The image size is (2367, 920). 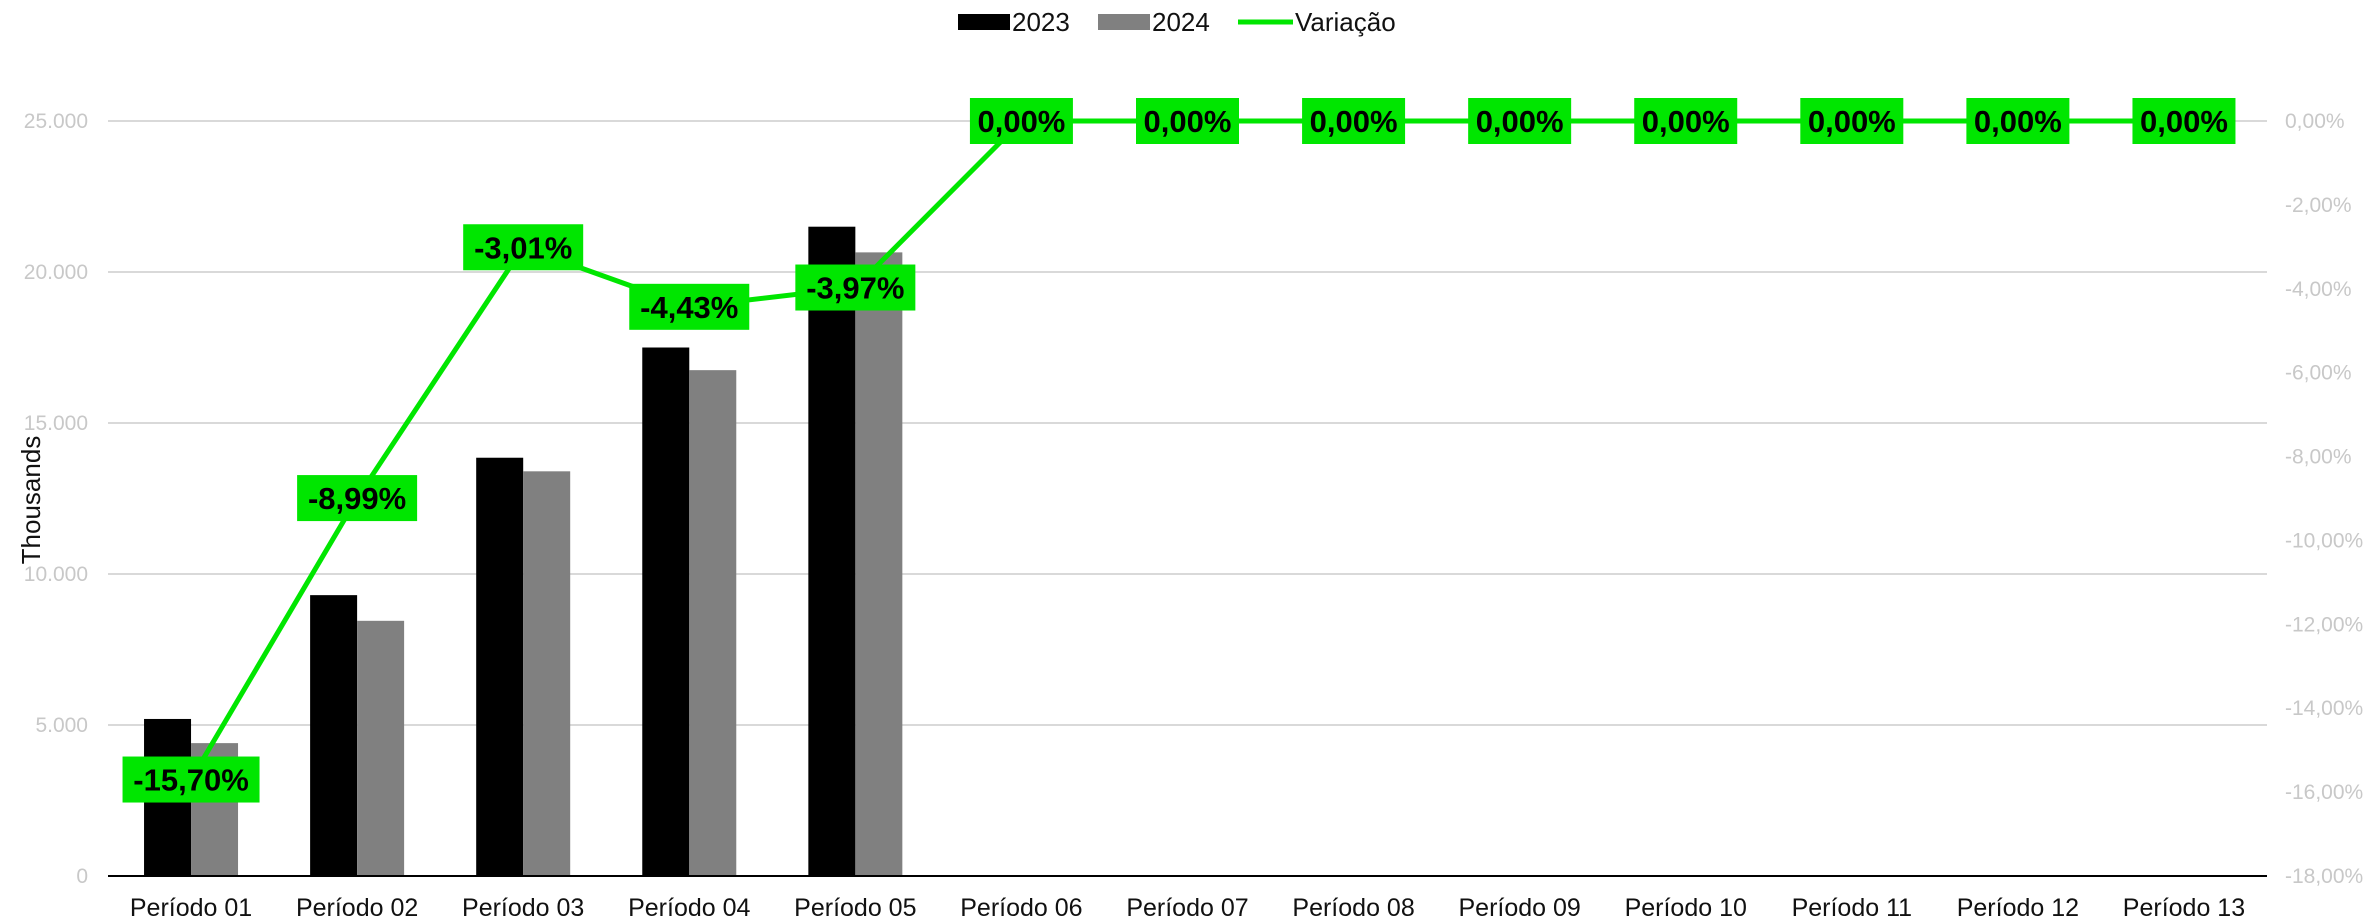 I want to click on data-label-text: -8,99%, so click(x=357, y=498).